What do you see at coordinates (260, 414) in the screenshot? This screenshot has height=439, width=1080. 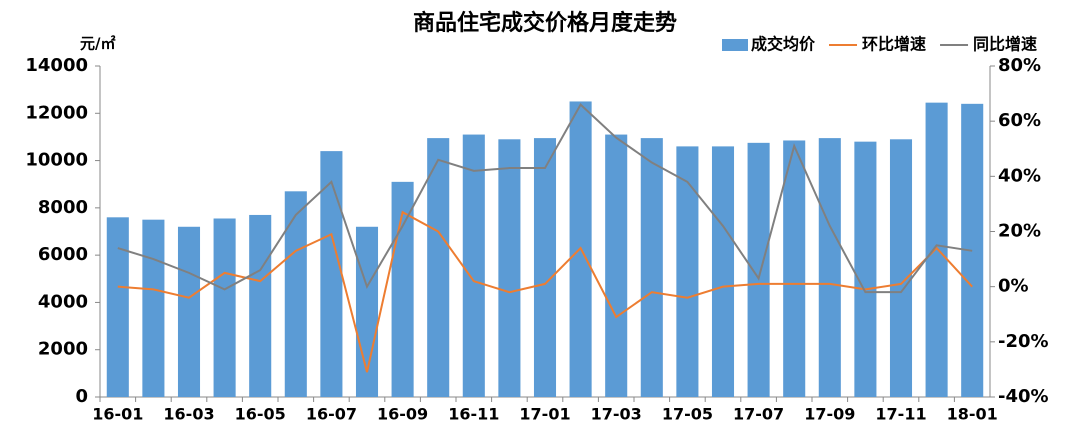 I see `x-tick-label: 16-05` at bounding box center [260, 414].